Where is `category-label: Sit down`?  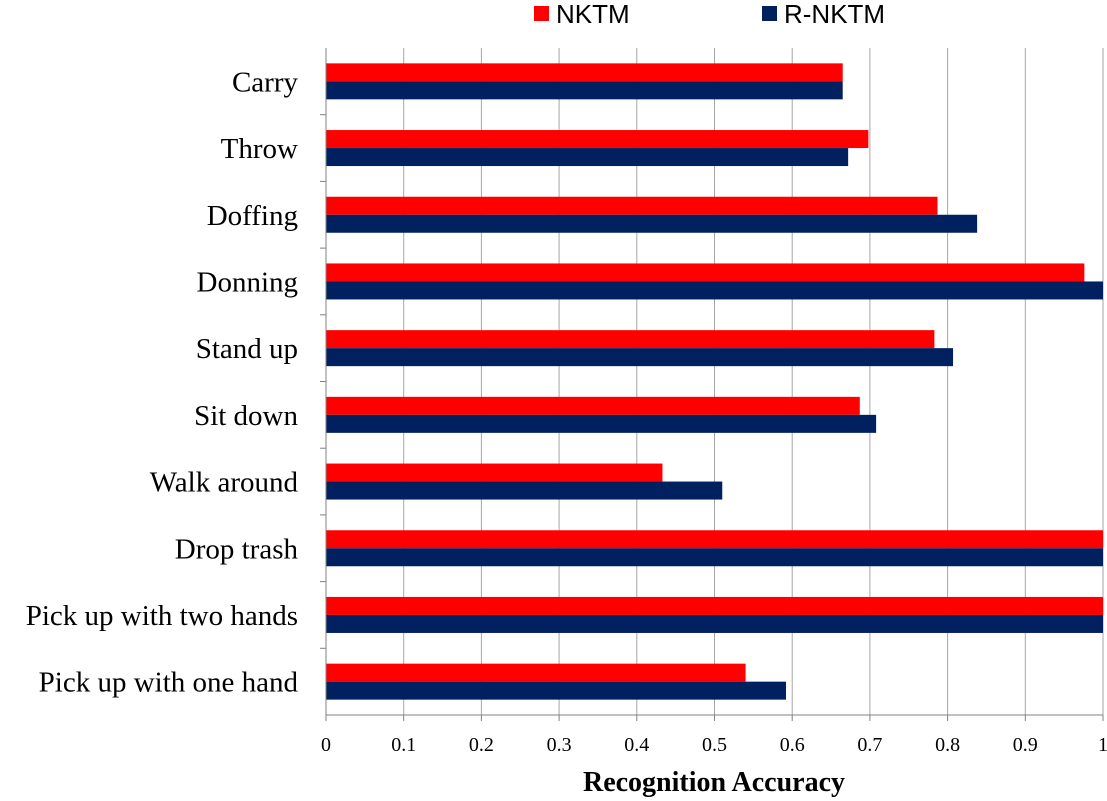
category-label: Sit down is located at coordinates (246, 416).